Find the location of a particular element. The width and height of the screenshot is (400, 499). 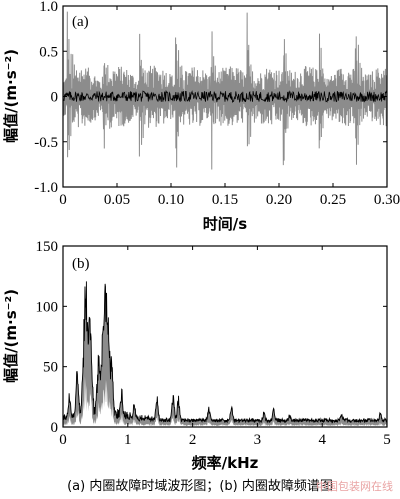

x-tick-label: 3 is located at coordinates (258, 440).